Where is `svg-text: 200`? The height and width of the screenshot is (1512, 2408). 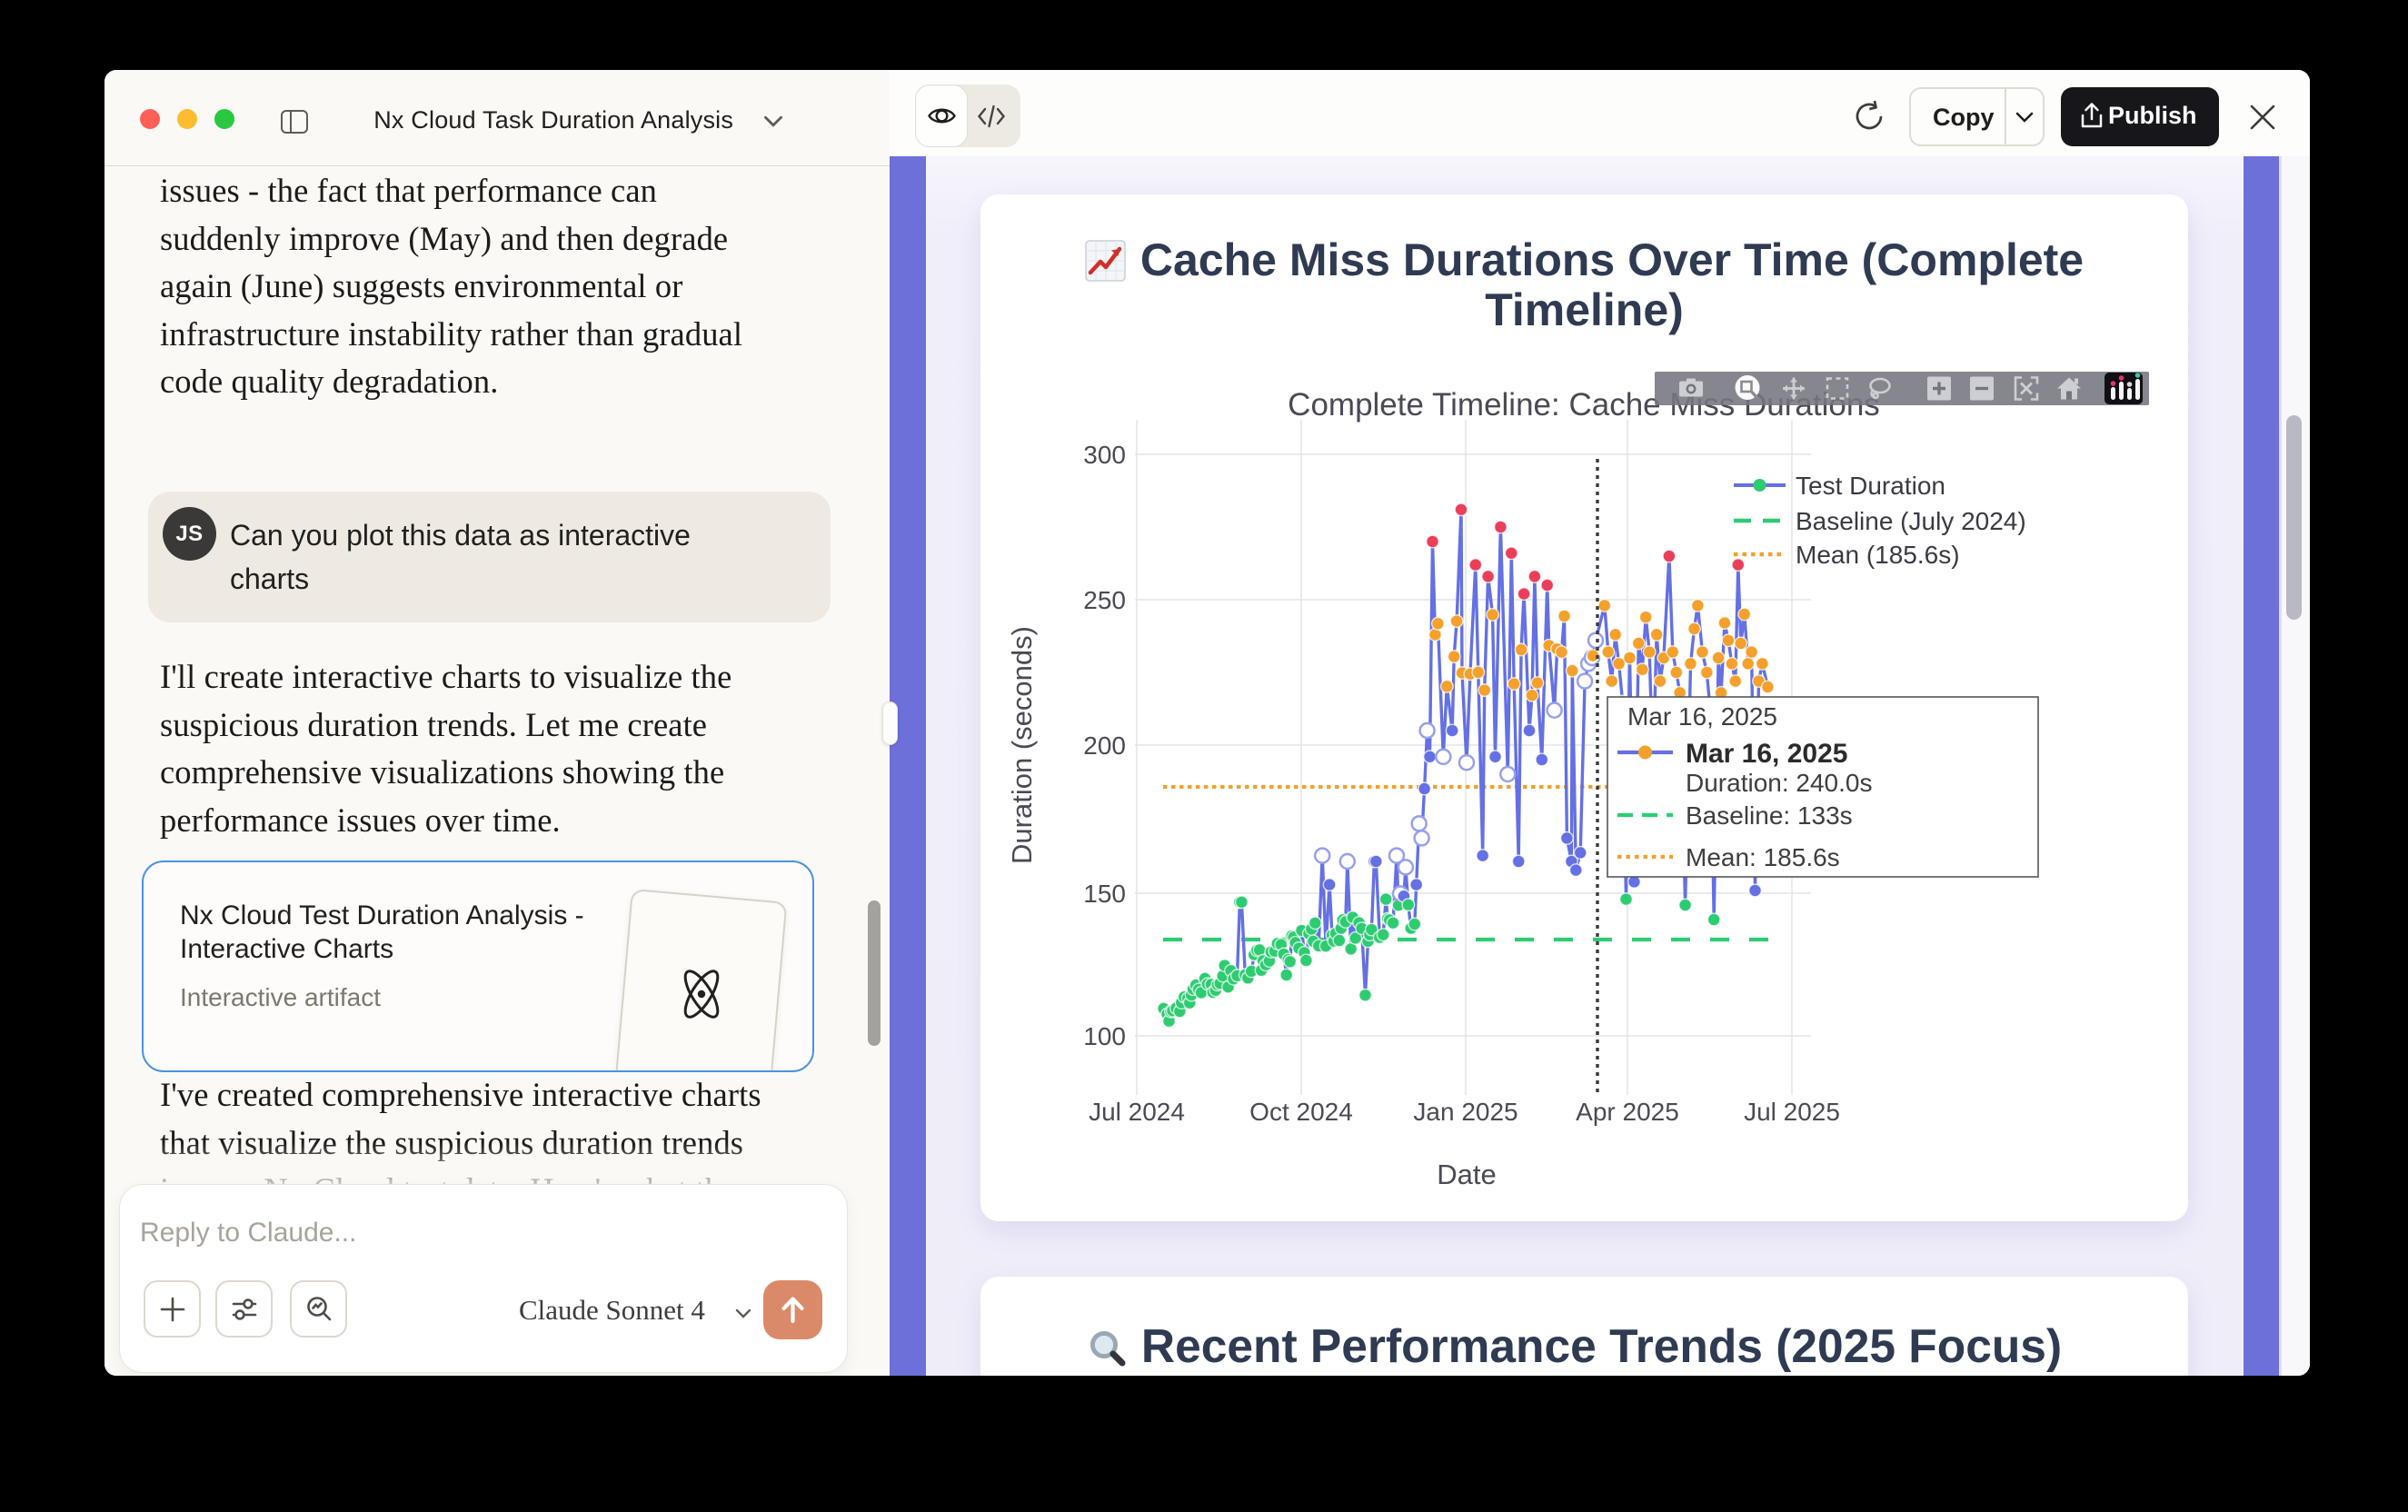 svg-text: 200 is located at coordinates (1104, 745).